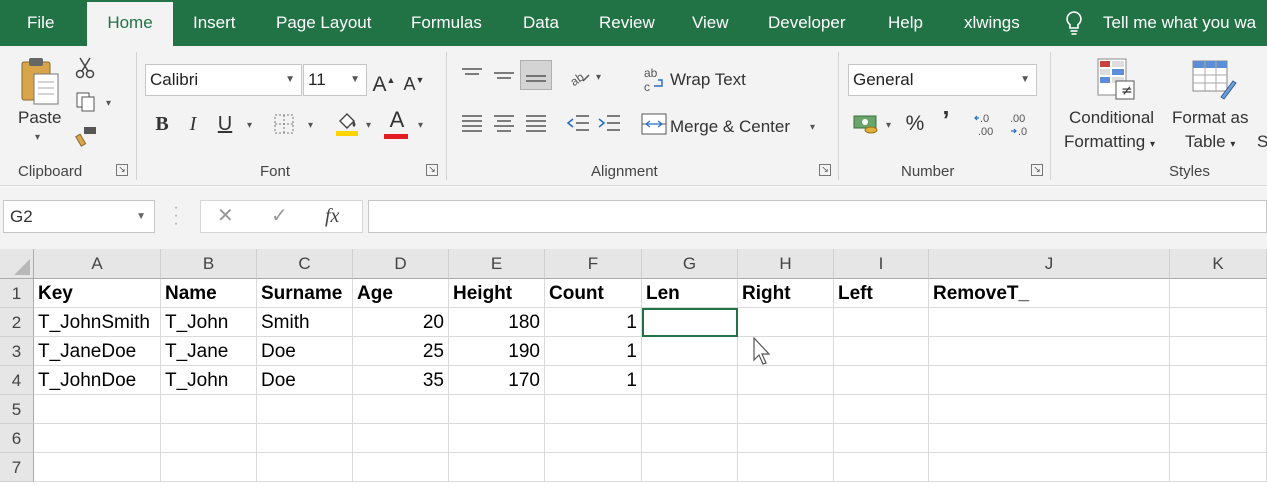 The height and width of the screenshot is (486, 1267). What do you see at coordinates (17, 467) in the screenshot?
I see `row-header-7: 7` at bounding box center [17, 467].